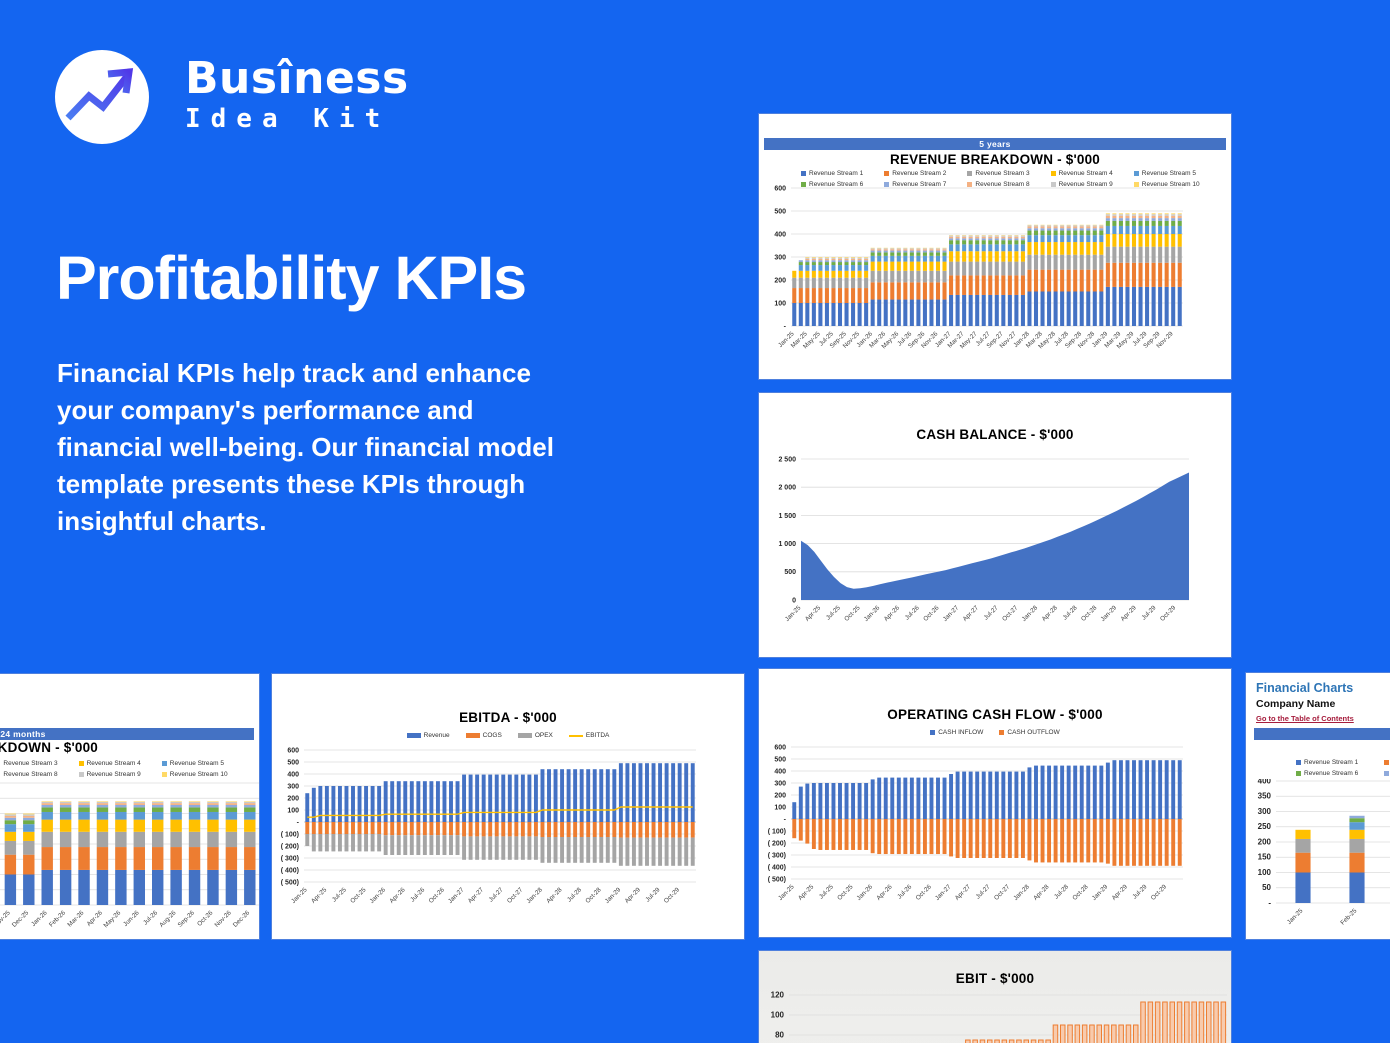 The image size is (1390, 1043). I want to click on svg-text: Apr-28, so click(1050, 613).